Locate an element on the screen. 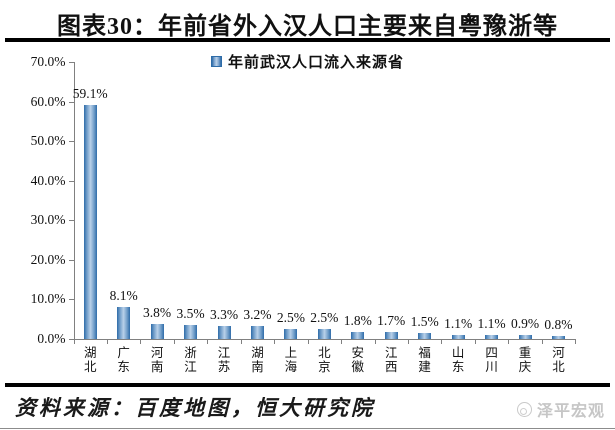 The image size is (615, 430). x-axis-category-label: 山东 is located at coordinates (458, 360).